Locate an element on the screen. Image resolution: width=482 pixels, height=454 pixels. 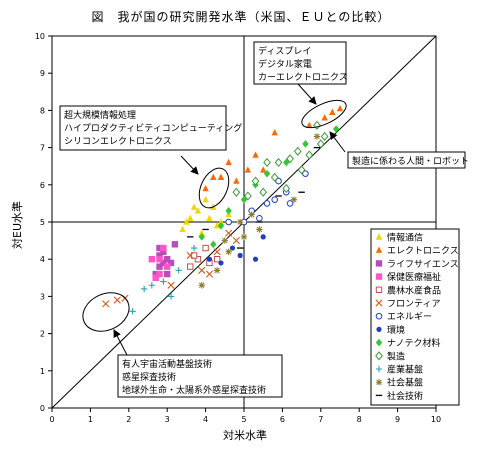
legend-entry: 社会技術 is located at coordinates (399, 396).